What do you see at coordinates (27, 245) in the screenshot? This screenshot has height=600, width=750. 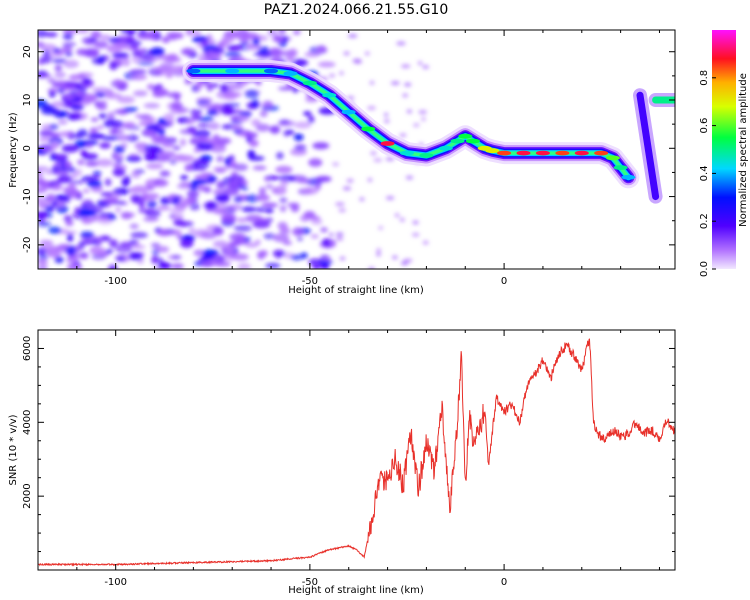 I see `y-tick-label: -20` at bounding box center [27, 245].